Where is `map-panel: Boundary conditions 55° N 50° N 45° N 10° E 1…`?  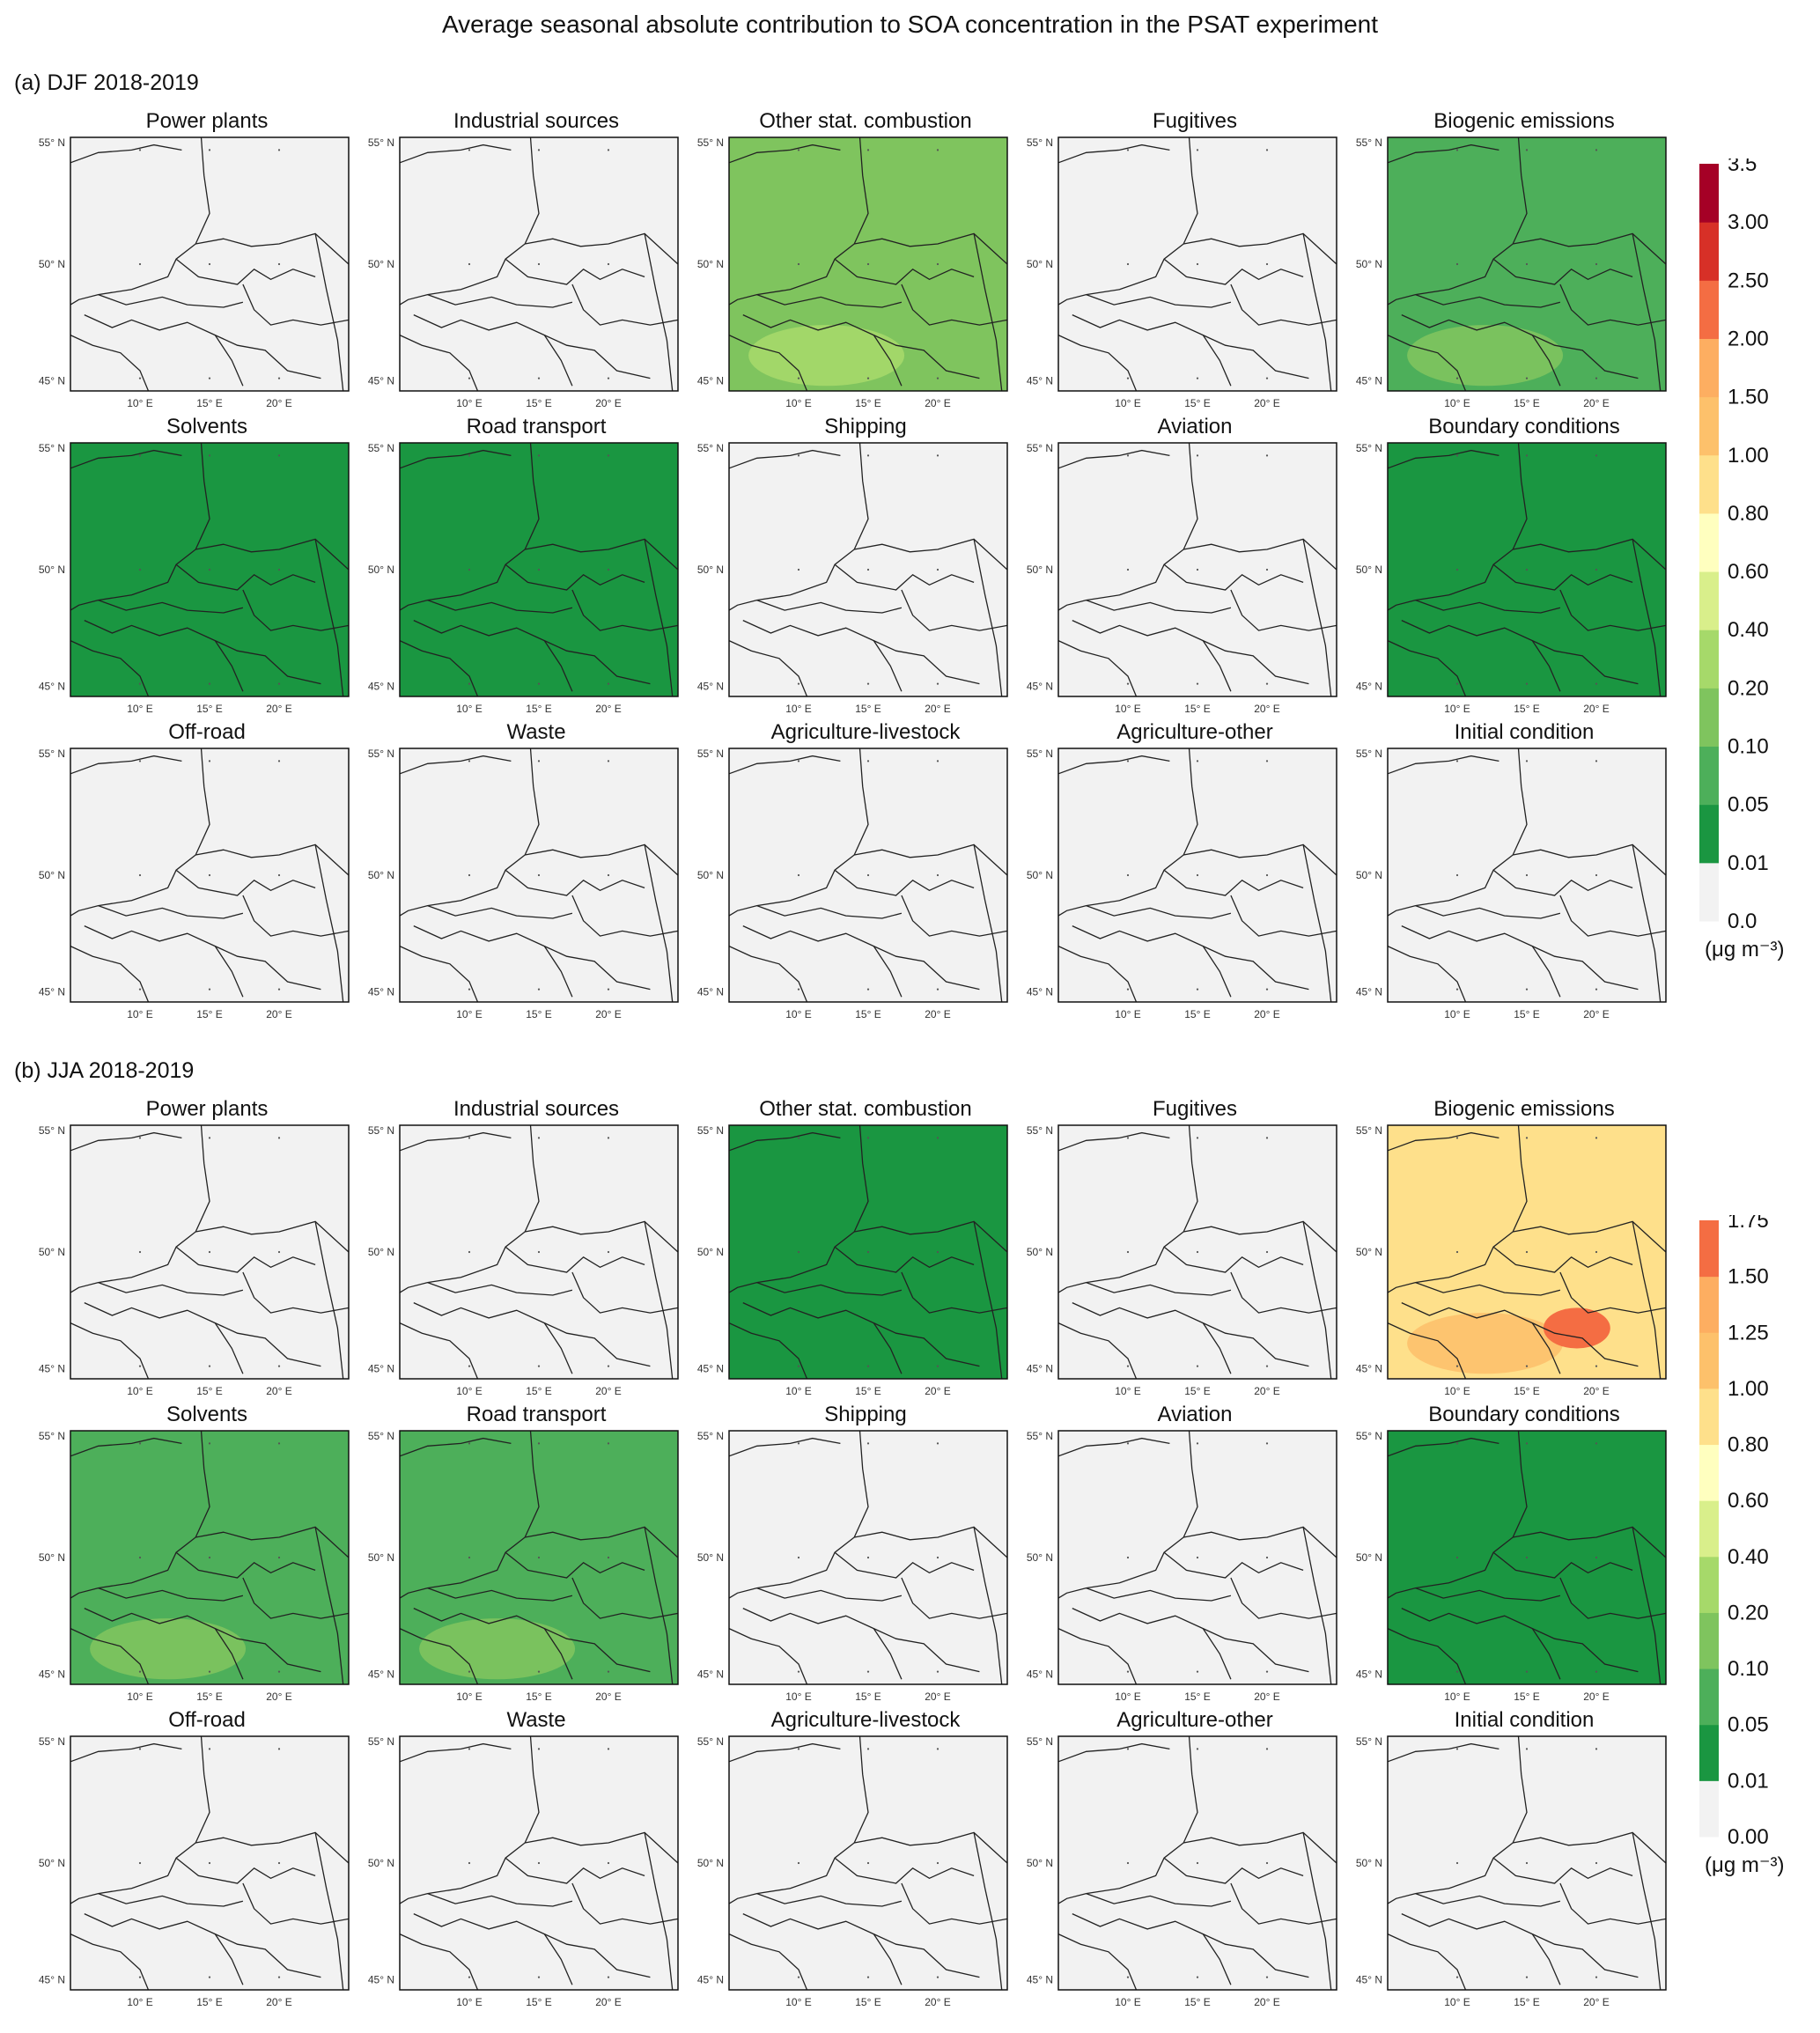 map-panel: Boundary conditions 55° N 50° N 45° N 10° E 1… is located at coordinates (1492, 1557).